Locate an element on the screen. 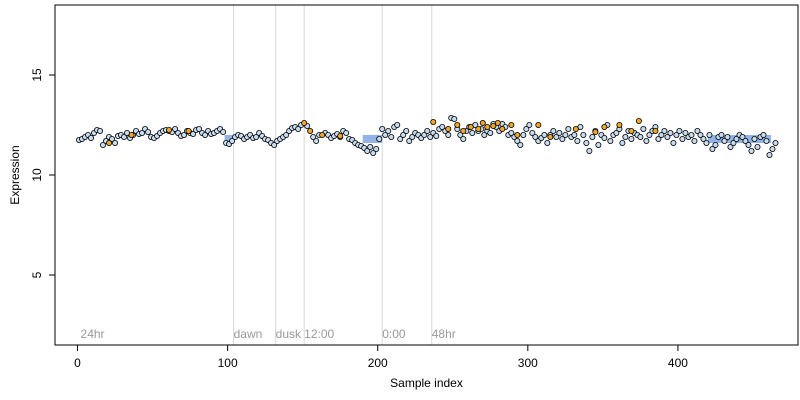 The height and width of the screenshot is (400, 800). band-segment is located at coordinates (739, 139).